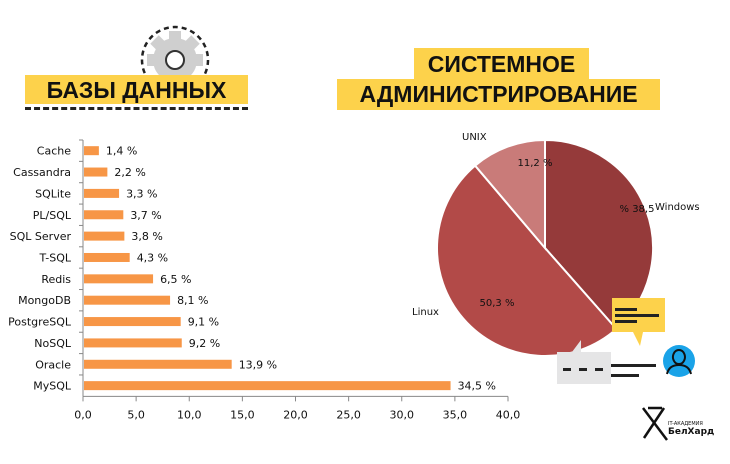  Describe the element at coordinates (42, 172) in the screenshot. I see `category-label: Cassandra` at that location.